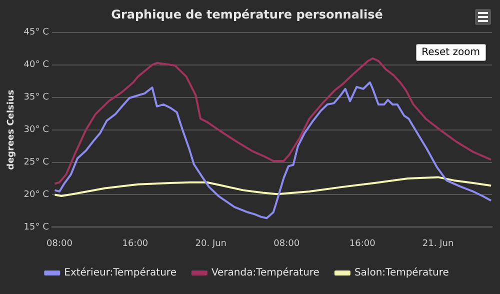 The width and height of the screenshot is (500, 294). What do you see at coordinates (265, 273) in the screenshot?
I see `legend-label: Veranda:Température` at bounding box center [265, 273].